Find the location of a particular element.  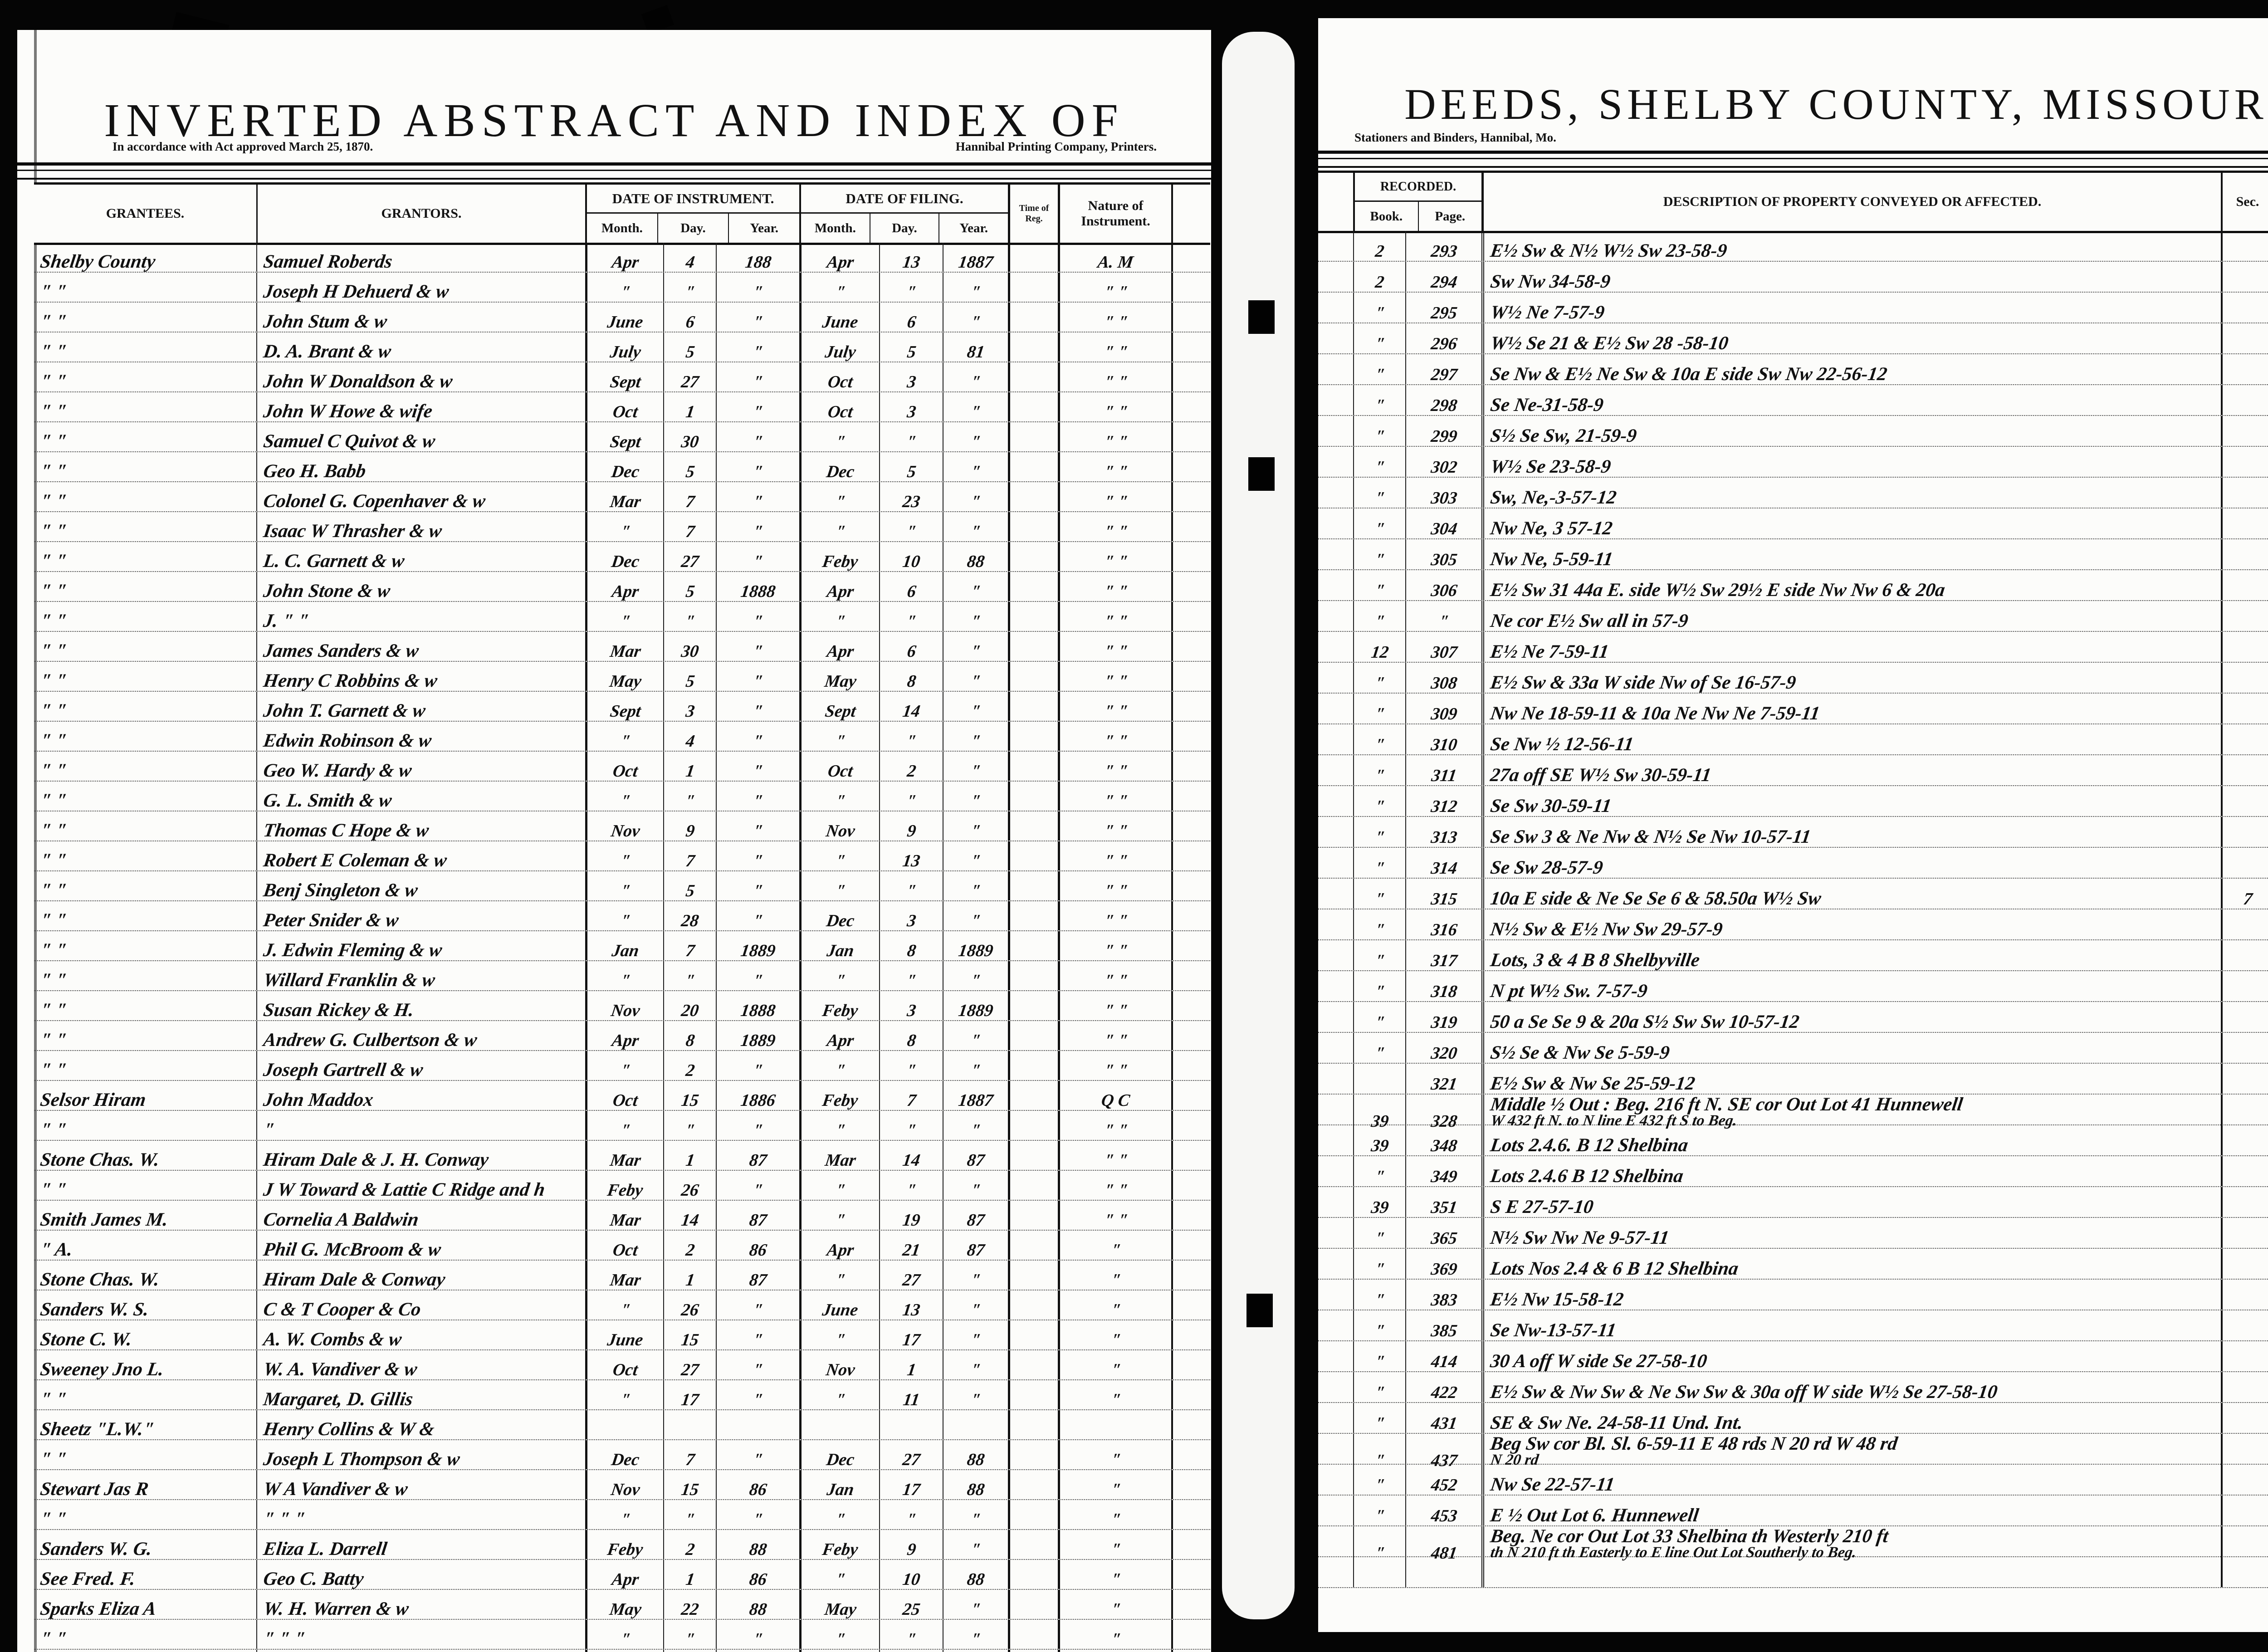

grantee-cell: Sweeney Jno L. is located at coordinates (103, 1369).